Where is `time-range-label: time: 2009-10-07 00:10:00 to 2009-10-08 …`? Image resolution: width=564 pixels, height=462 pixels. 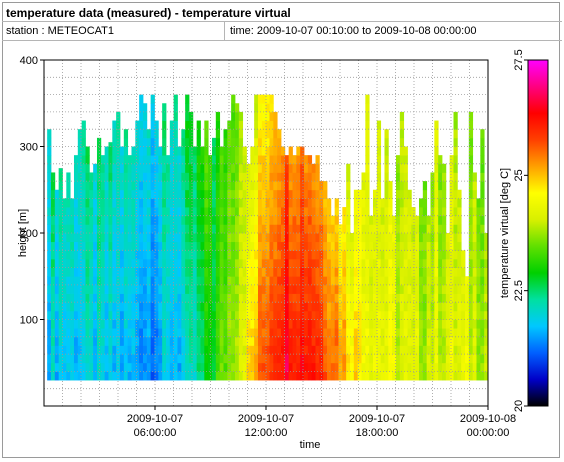
time-range-label: time: 2009-10-07 00:10:00 to 2009-10-08 … is located at coordinates (353, 31).